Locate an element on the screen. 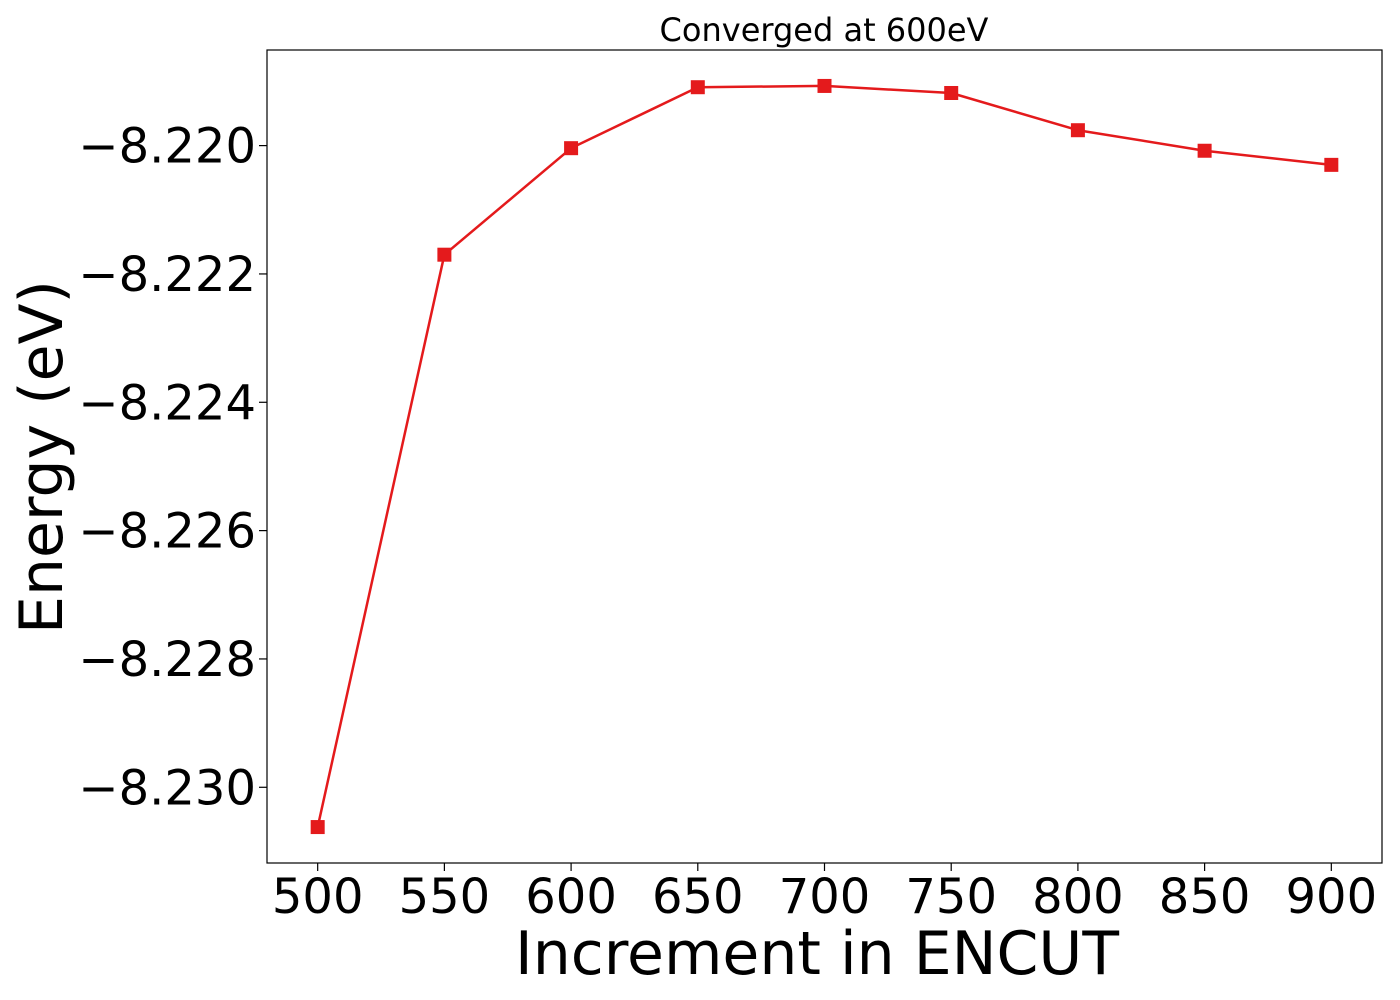 The width and height of the screenshot is (1400, 1000). chart-title: Converged at 600eV is located at coordinates (824, 30).